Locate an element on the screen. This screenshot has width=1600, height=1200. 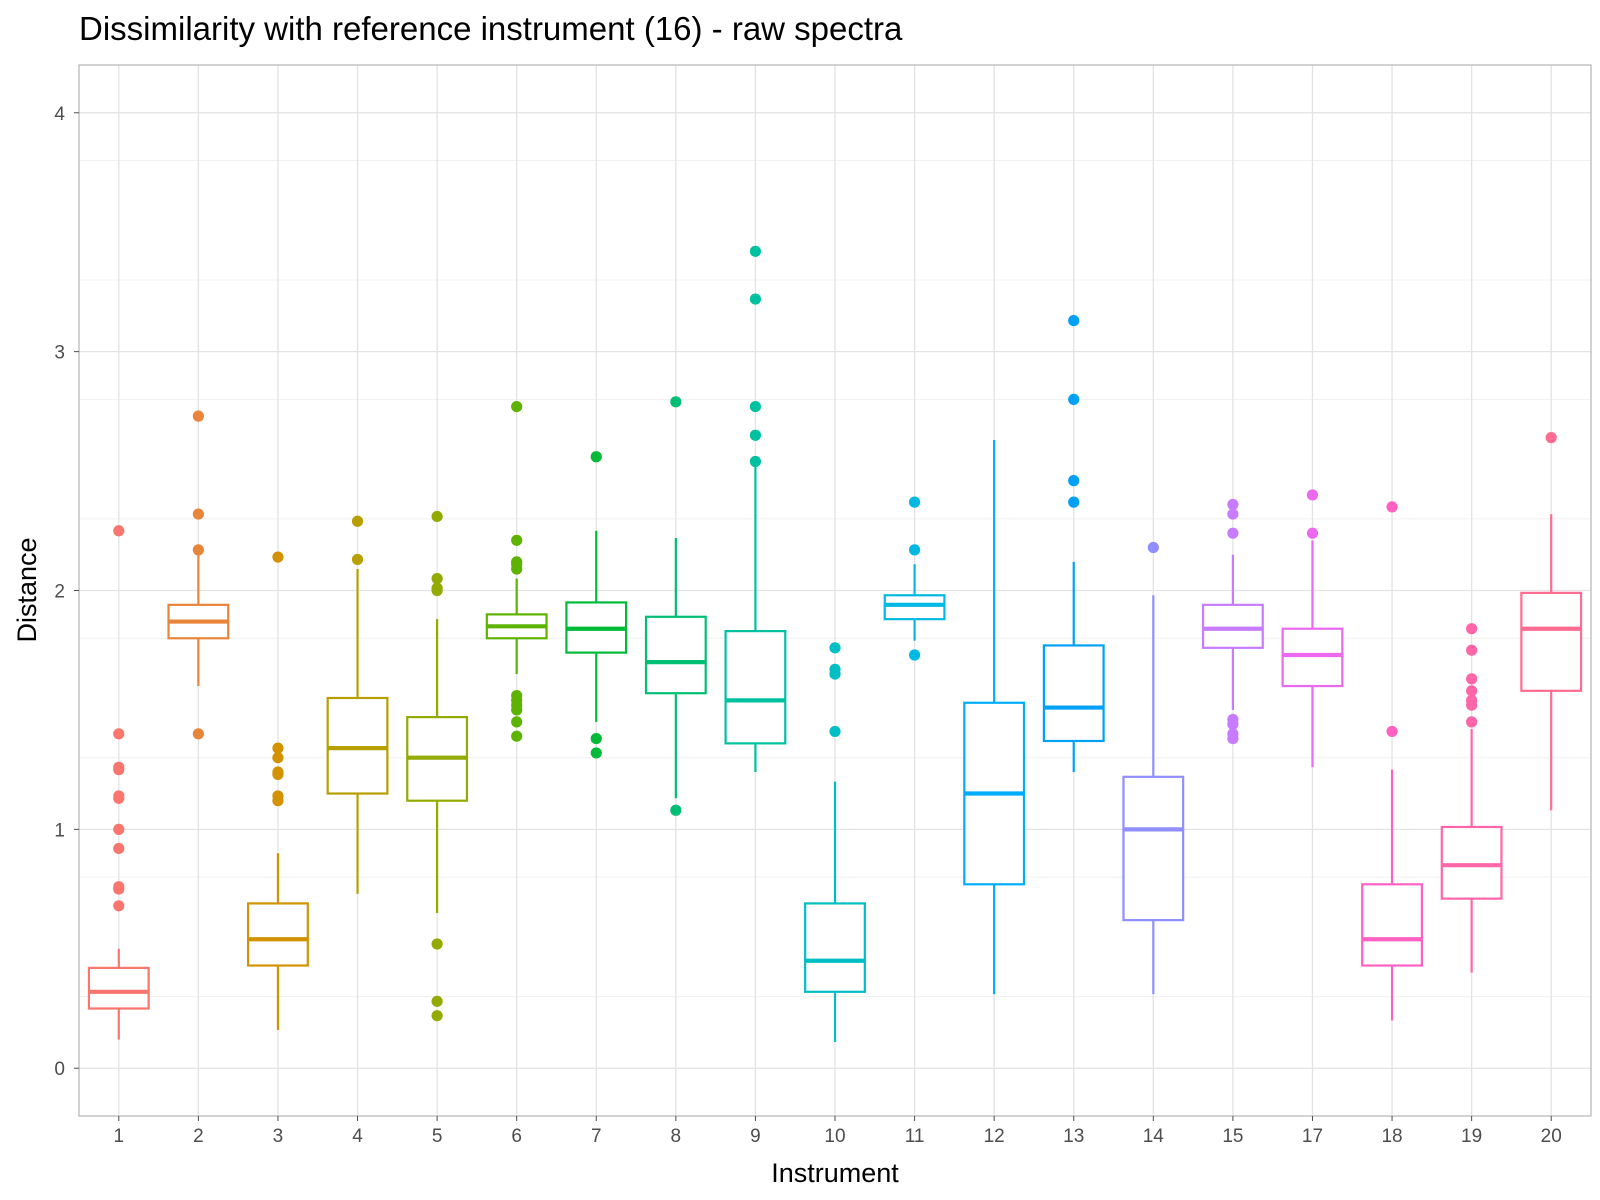
x-tick-label: 7 is located at coordinates (596, 1136).